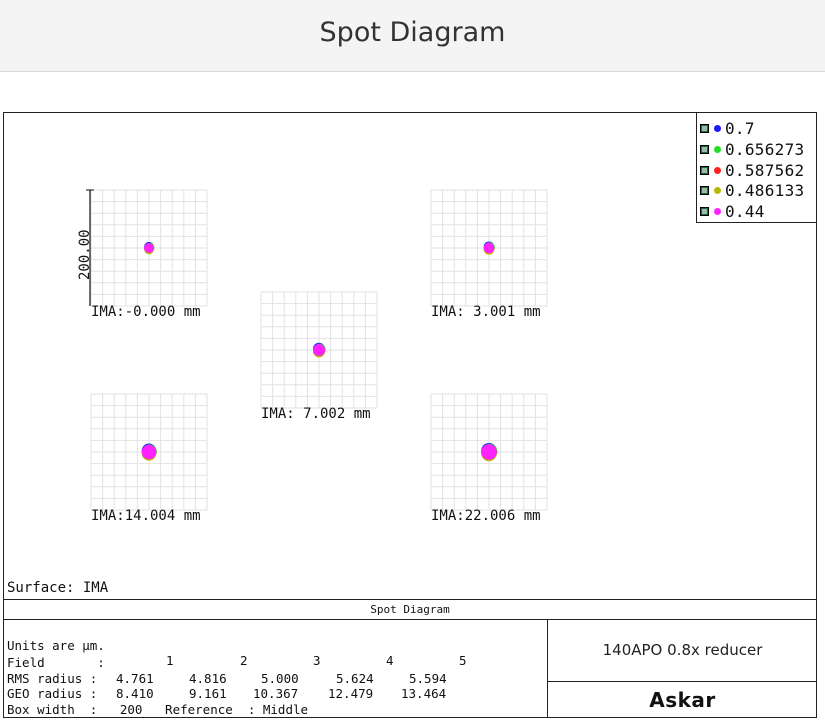  I want to click on rms-value: 5.624, so click(355, 678).